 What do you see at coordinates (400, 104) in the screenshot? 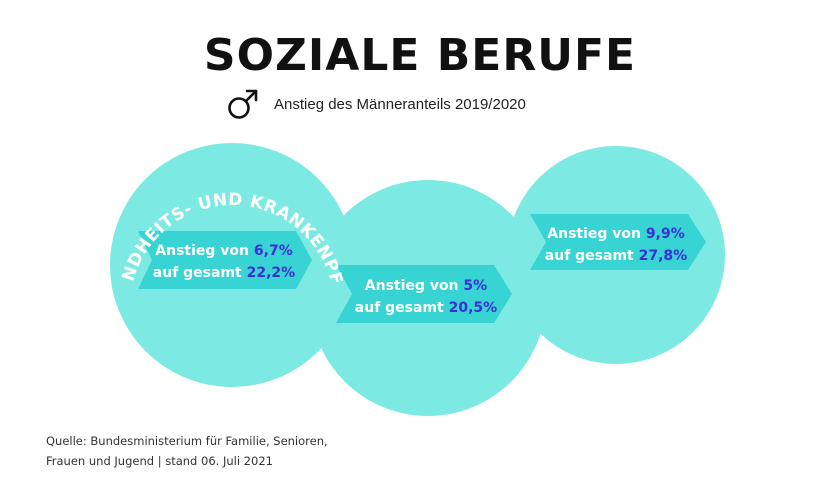
I see `subtitle: Anstieg des Männeranteils 2019/2020` at bounding box center [400, 104].